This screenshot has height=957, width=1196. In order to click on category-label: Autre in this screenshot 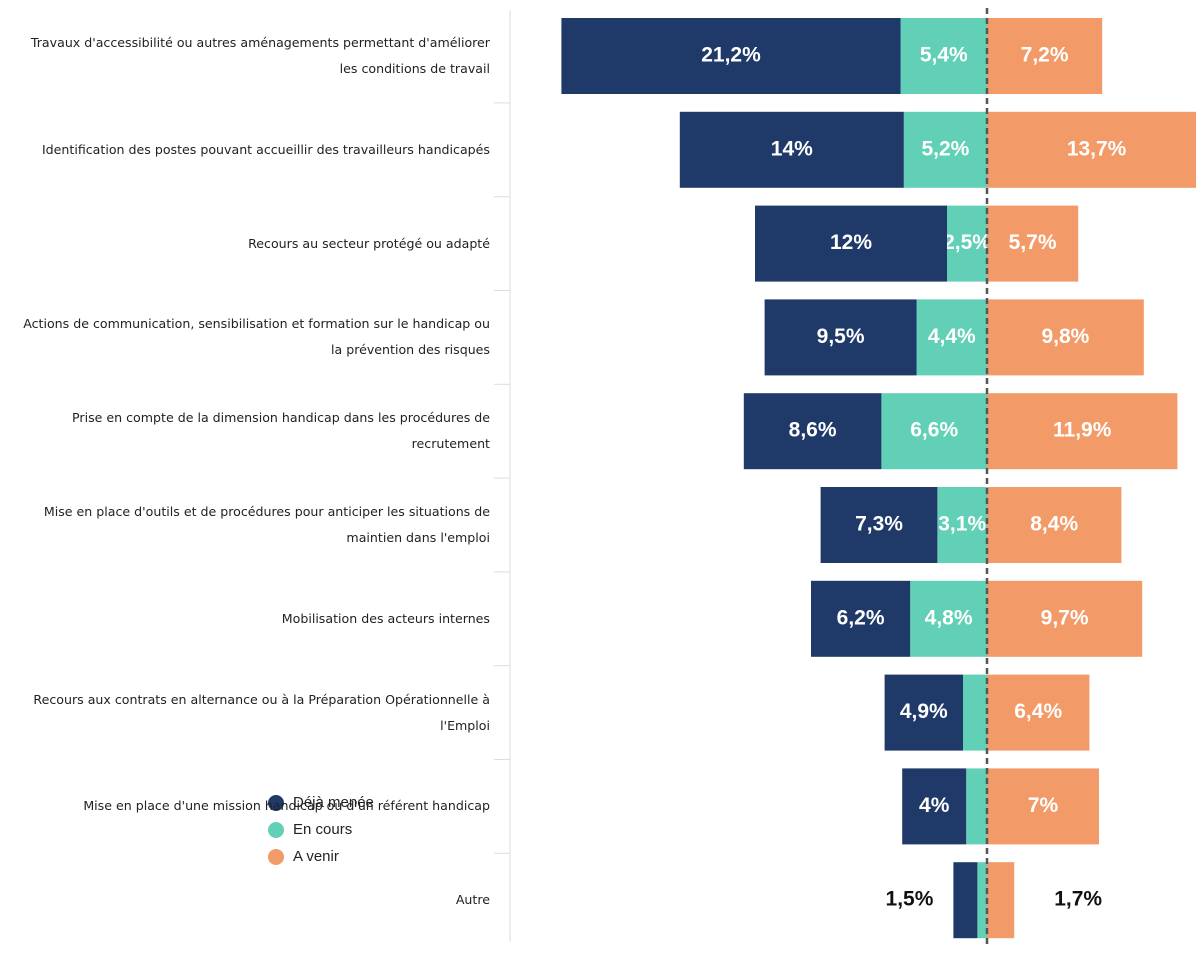, I will do `click(472, 900)`.